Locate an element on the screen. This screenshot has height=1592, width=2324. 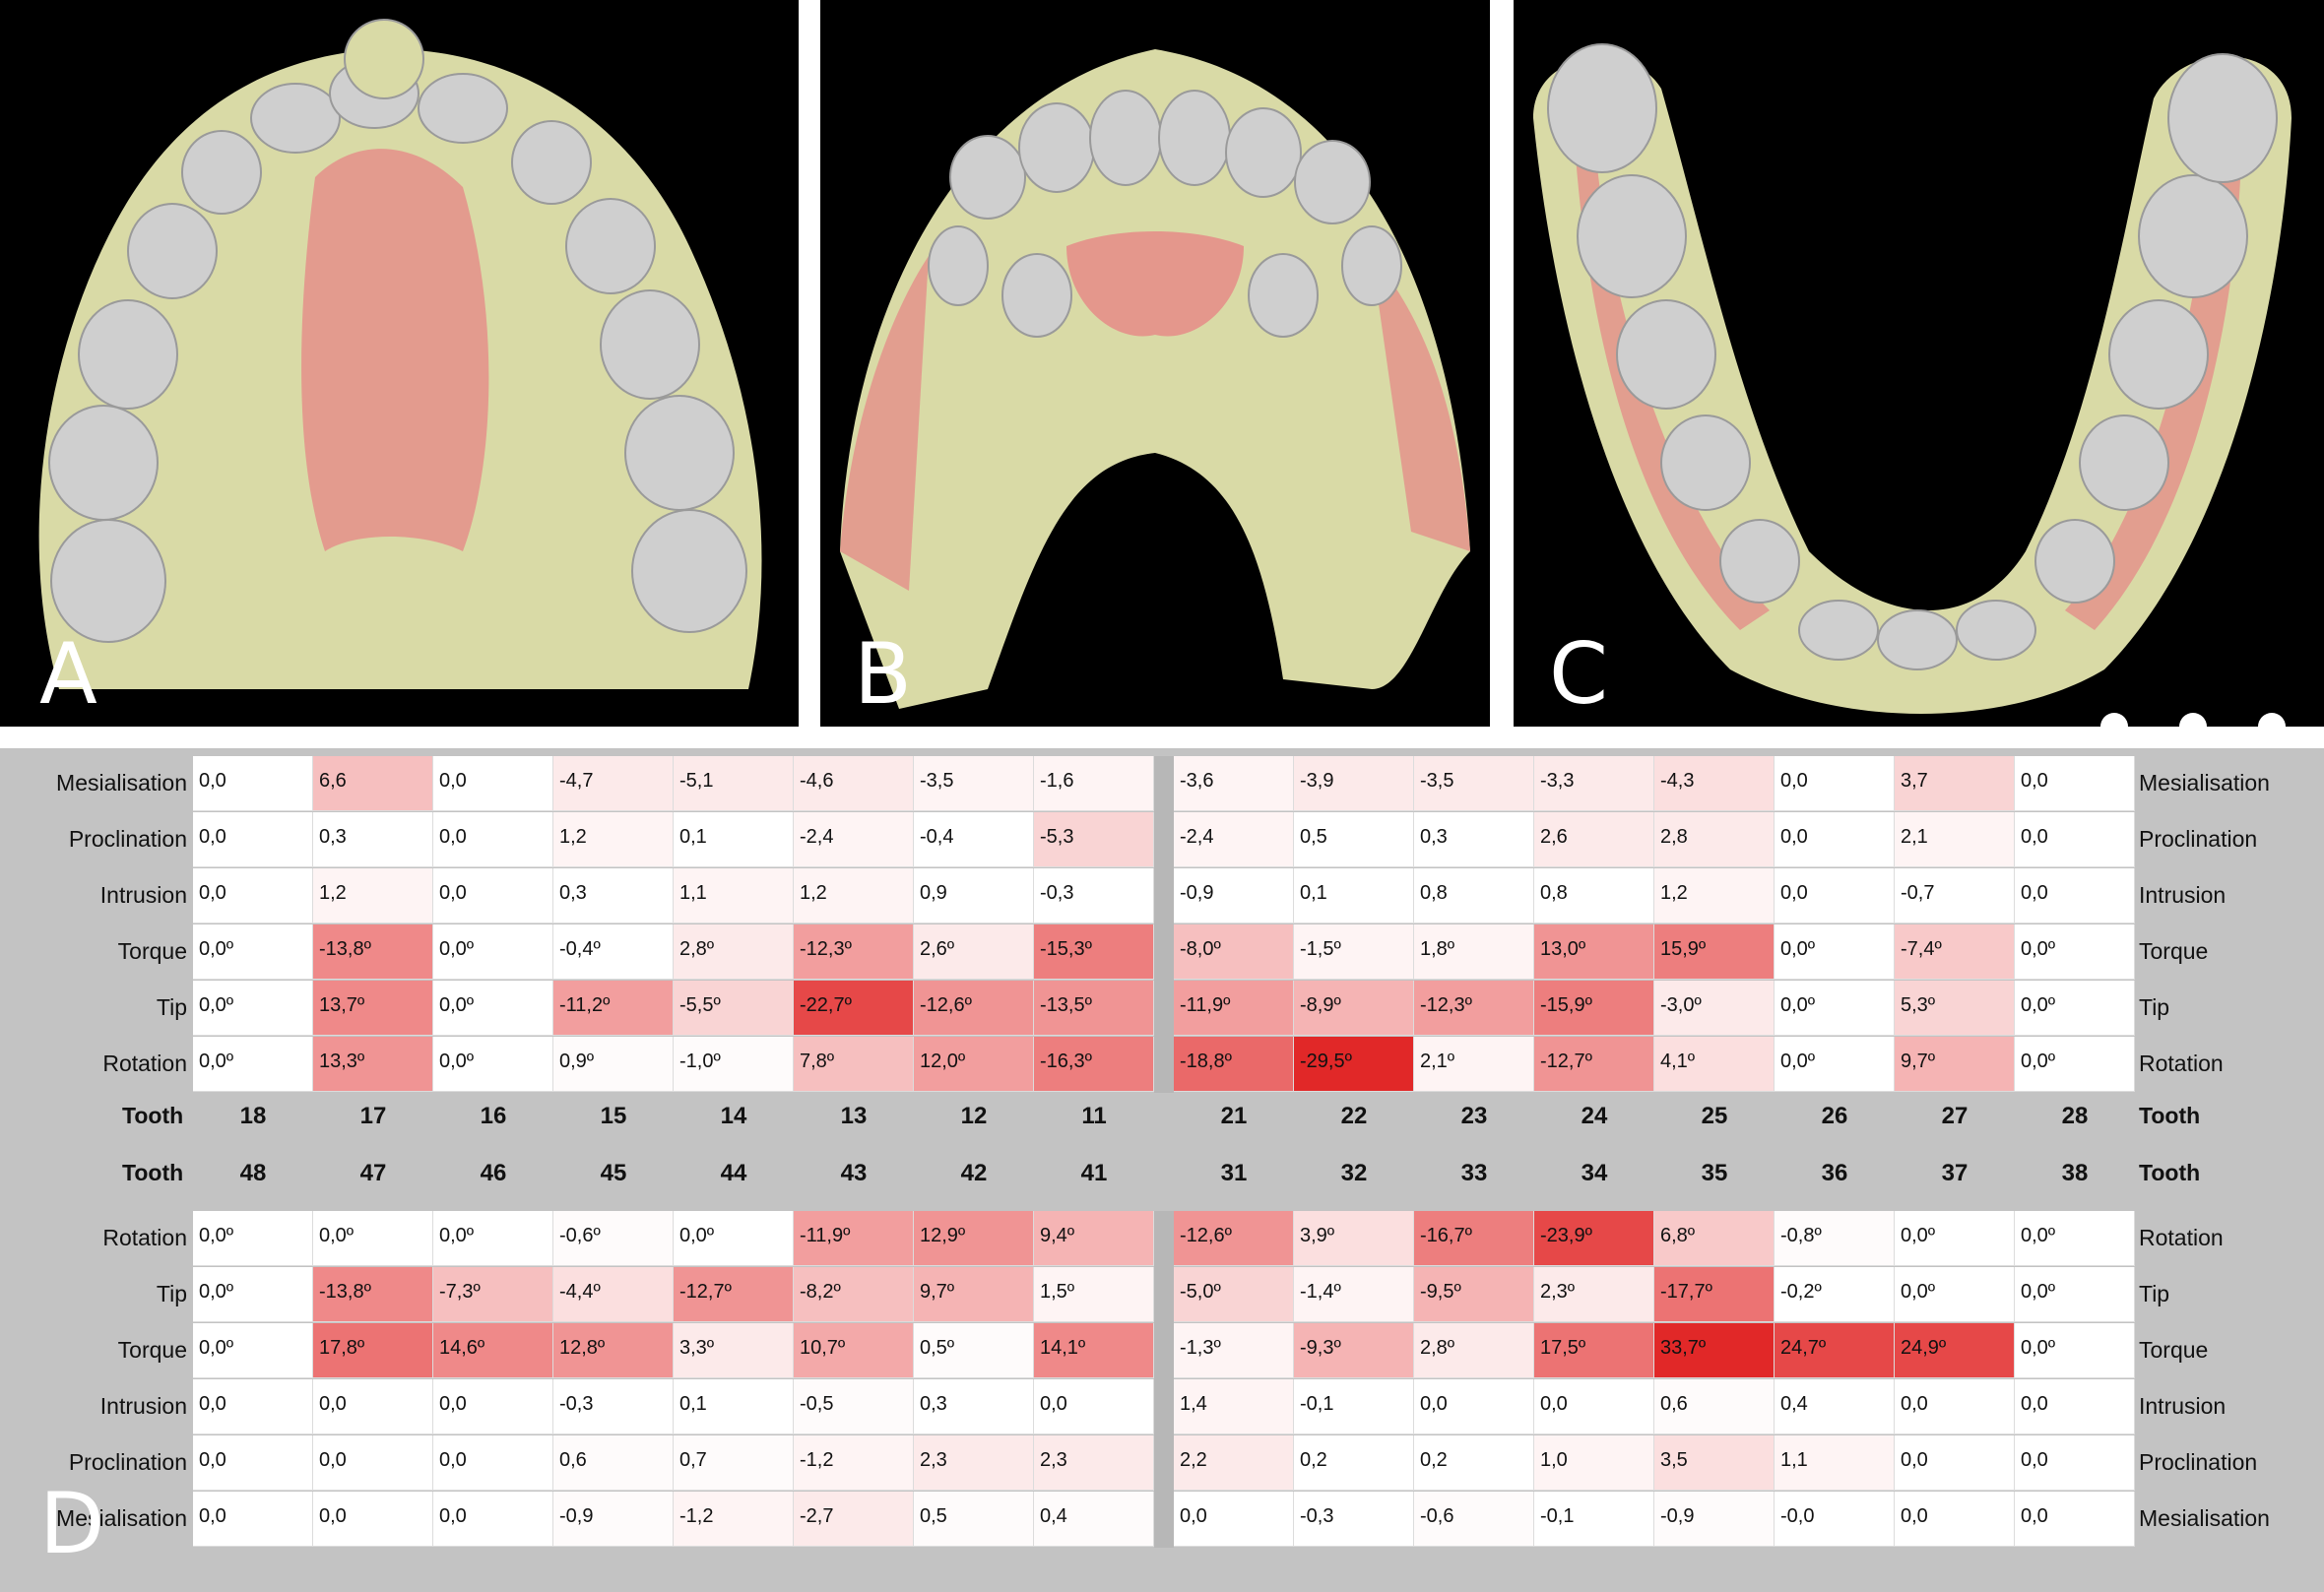
lower-row-label-right: Mesialisation is located at coordinates (2205, 1518).